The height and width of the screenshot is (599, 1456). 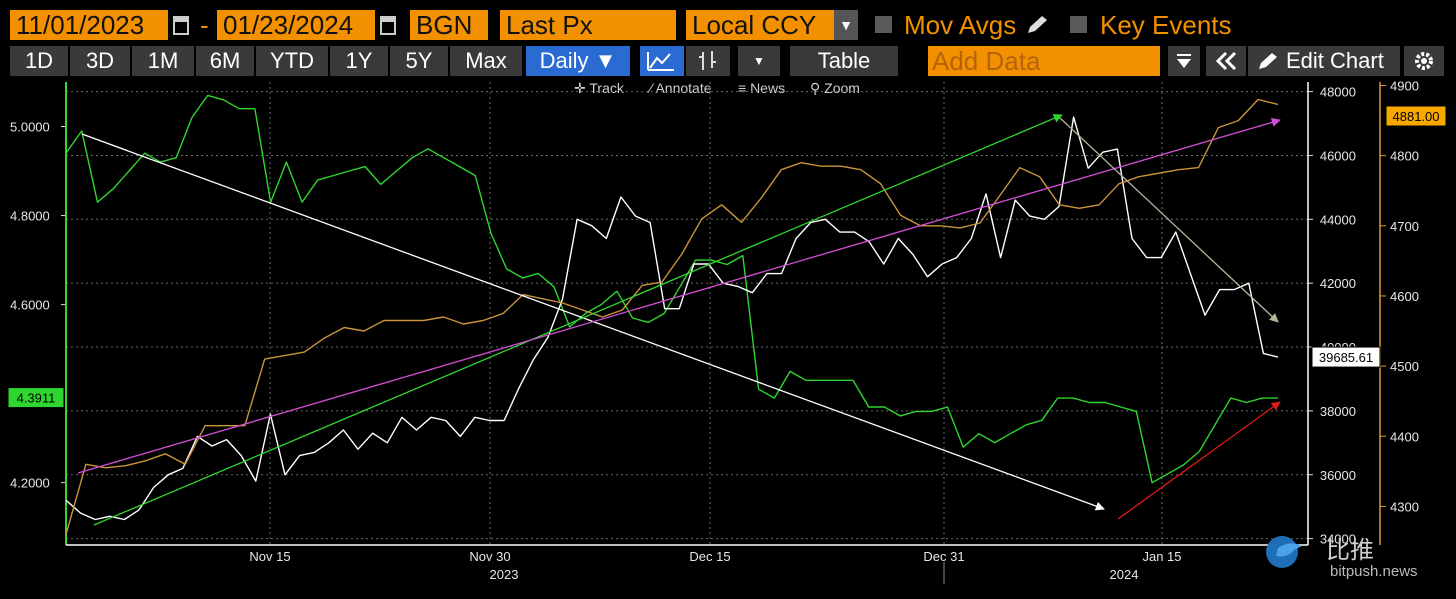 I want to click on range-5y-button: 5Y, so click(x=419, y=61).